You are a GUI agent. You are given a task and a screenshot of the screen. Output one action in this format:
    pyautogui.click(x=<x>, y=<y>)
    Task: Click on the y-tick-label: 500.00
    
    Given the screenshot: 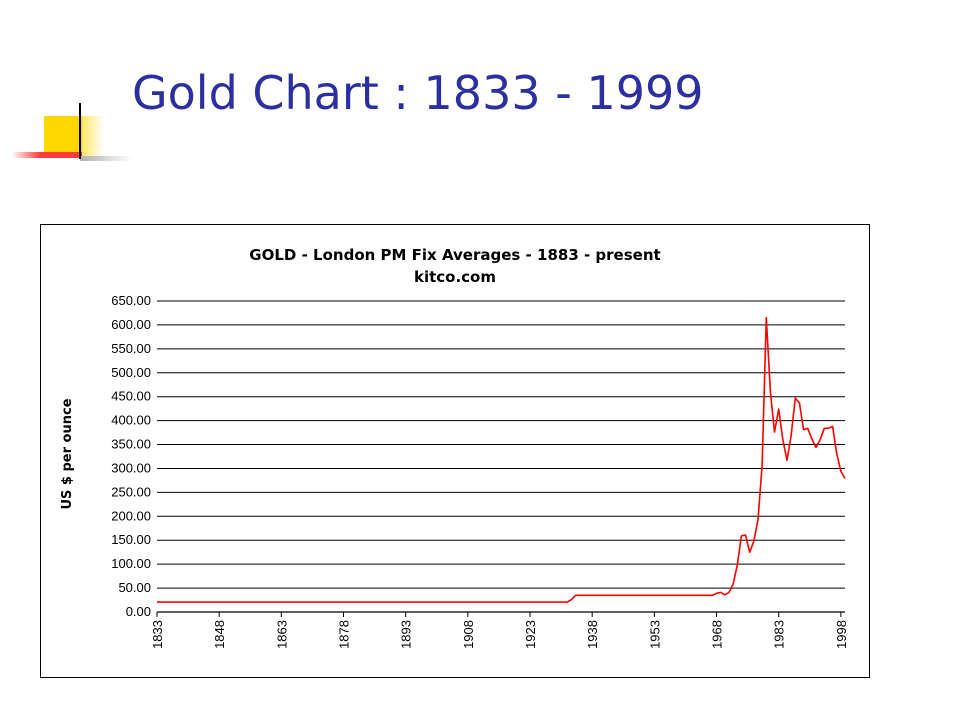 What is the action you would take?
    pyautogui.click(x=131, y=372)
    